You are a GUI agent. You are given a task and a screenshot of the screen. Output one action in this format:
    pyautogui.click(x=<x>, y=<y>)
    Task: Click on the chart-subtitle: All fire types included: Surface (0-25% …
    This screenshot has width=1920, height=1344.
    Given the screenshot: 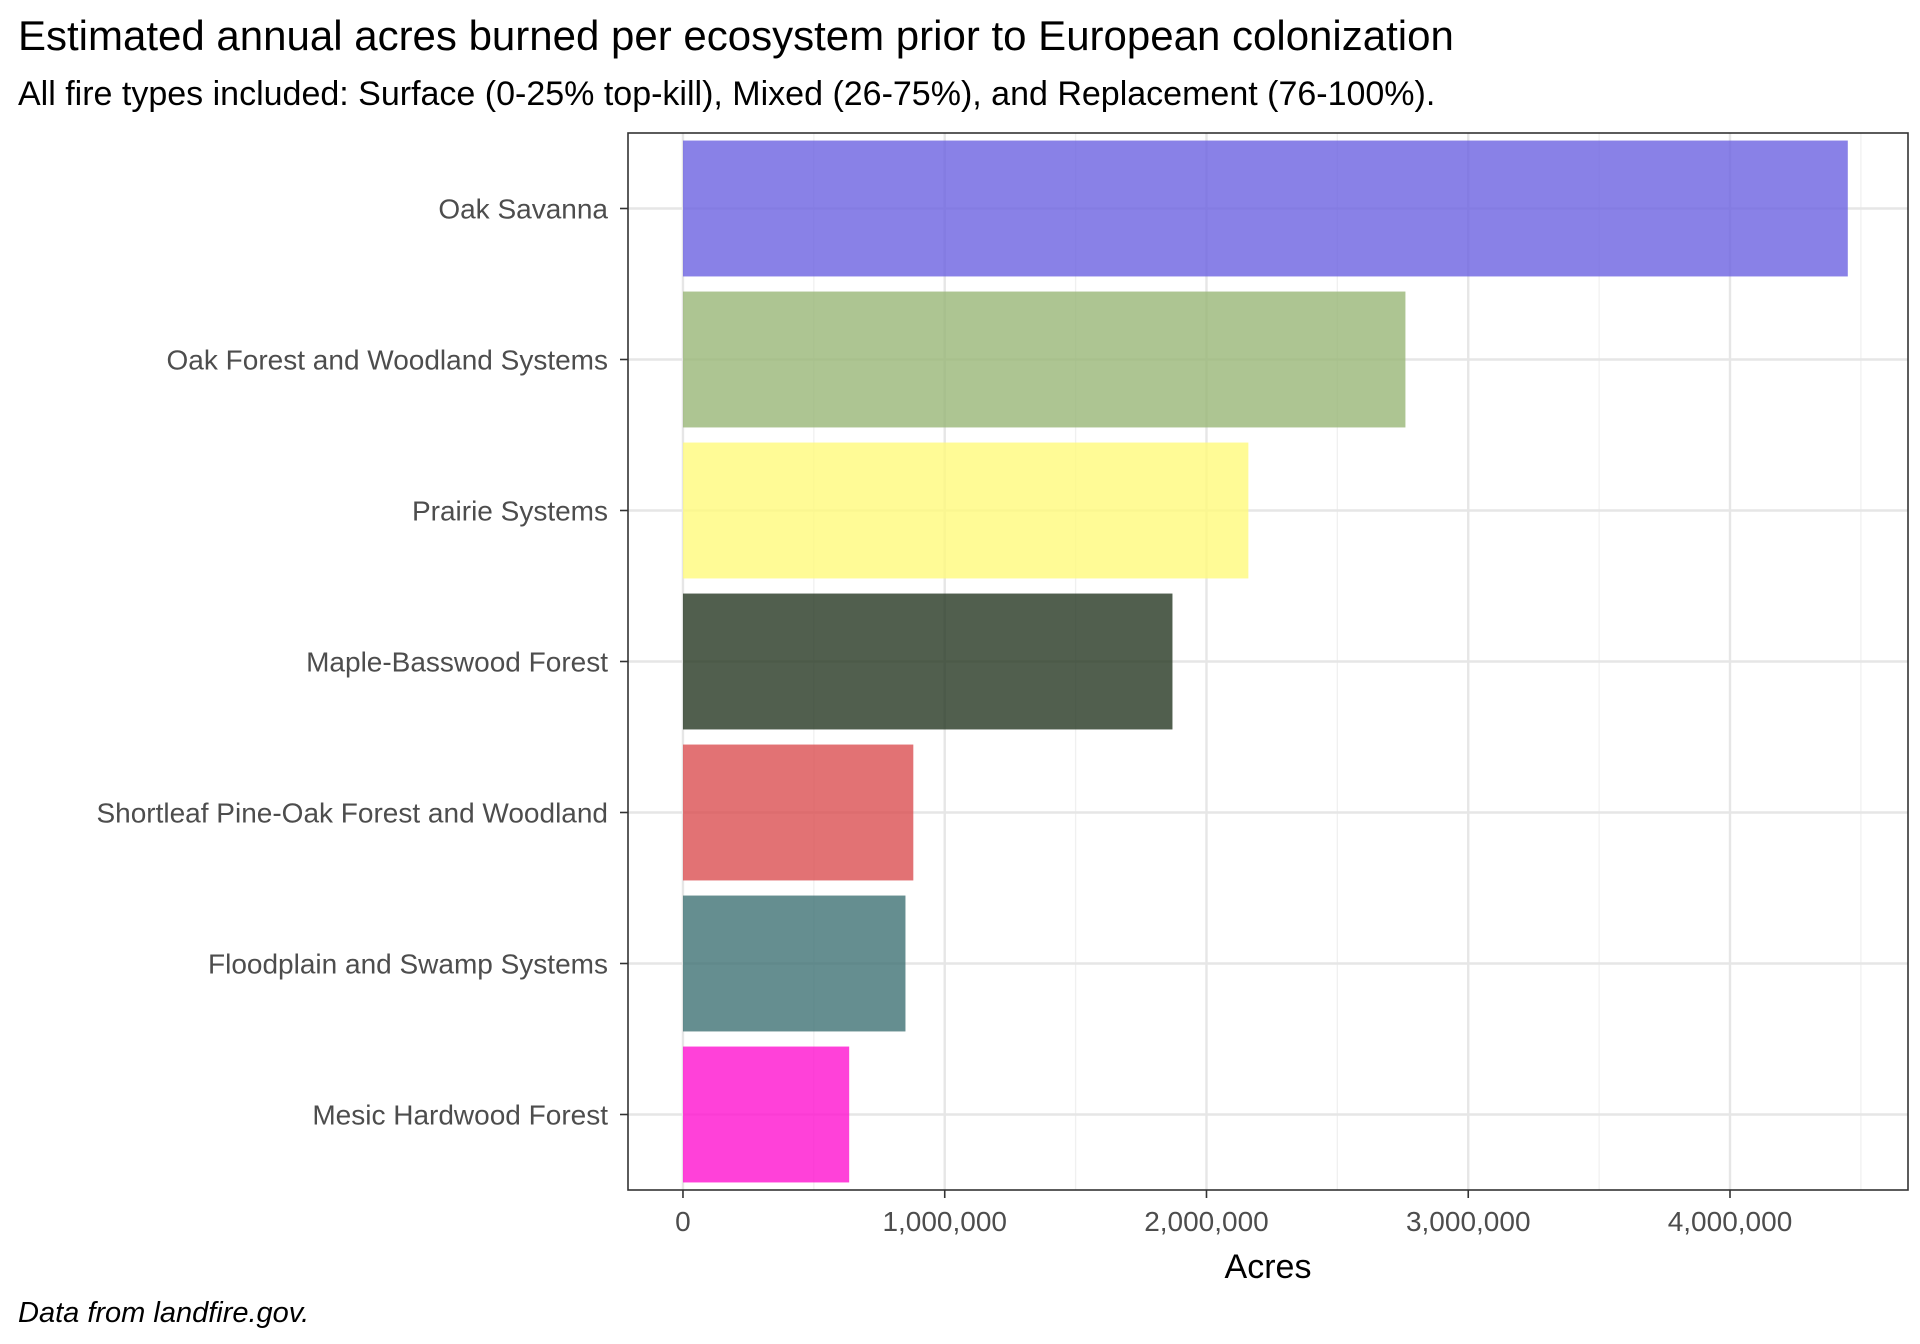 What is the action you would take?
    pyautogui.click(x=727, y=94)
    